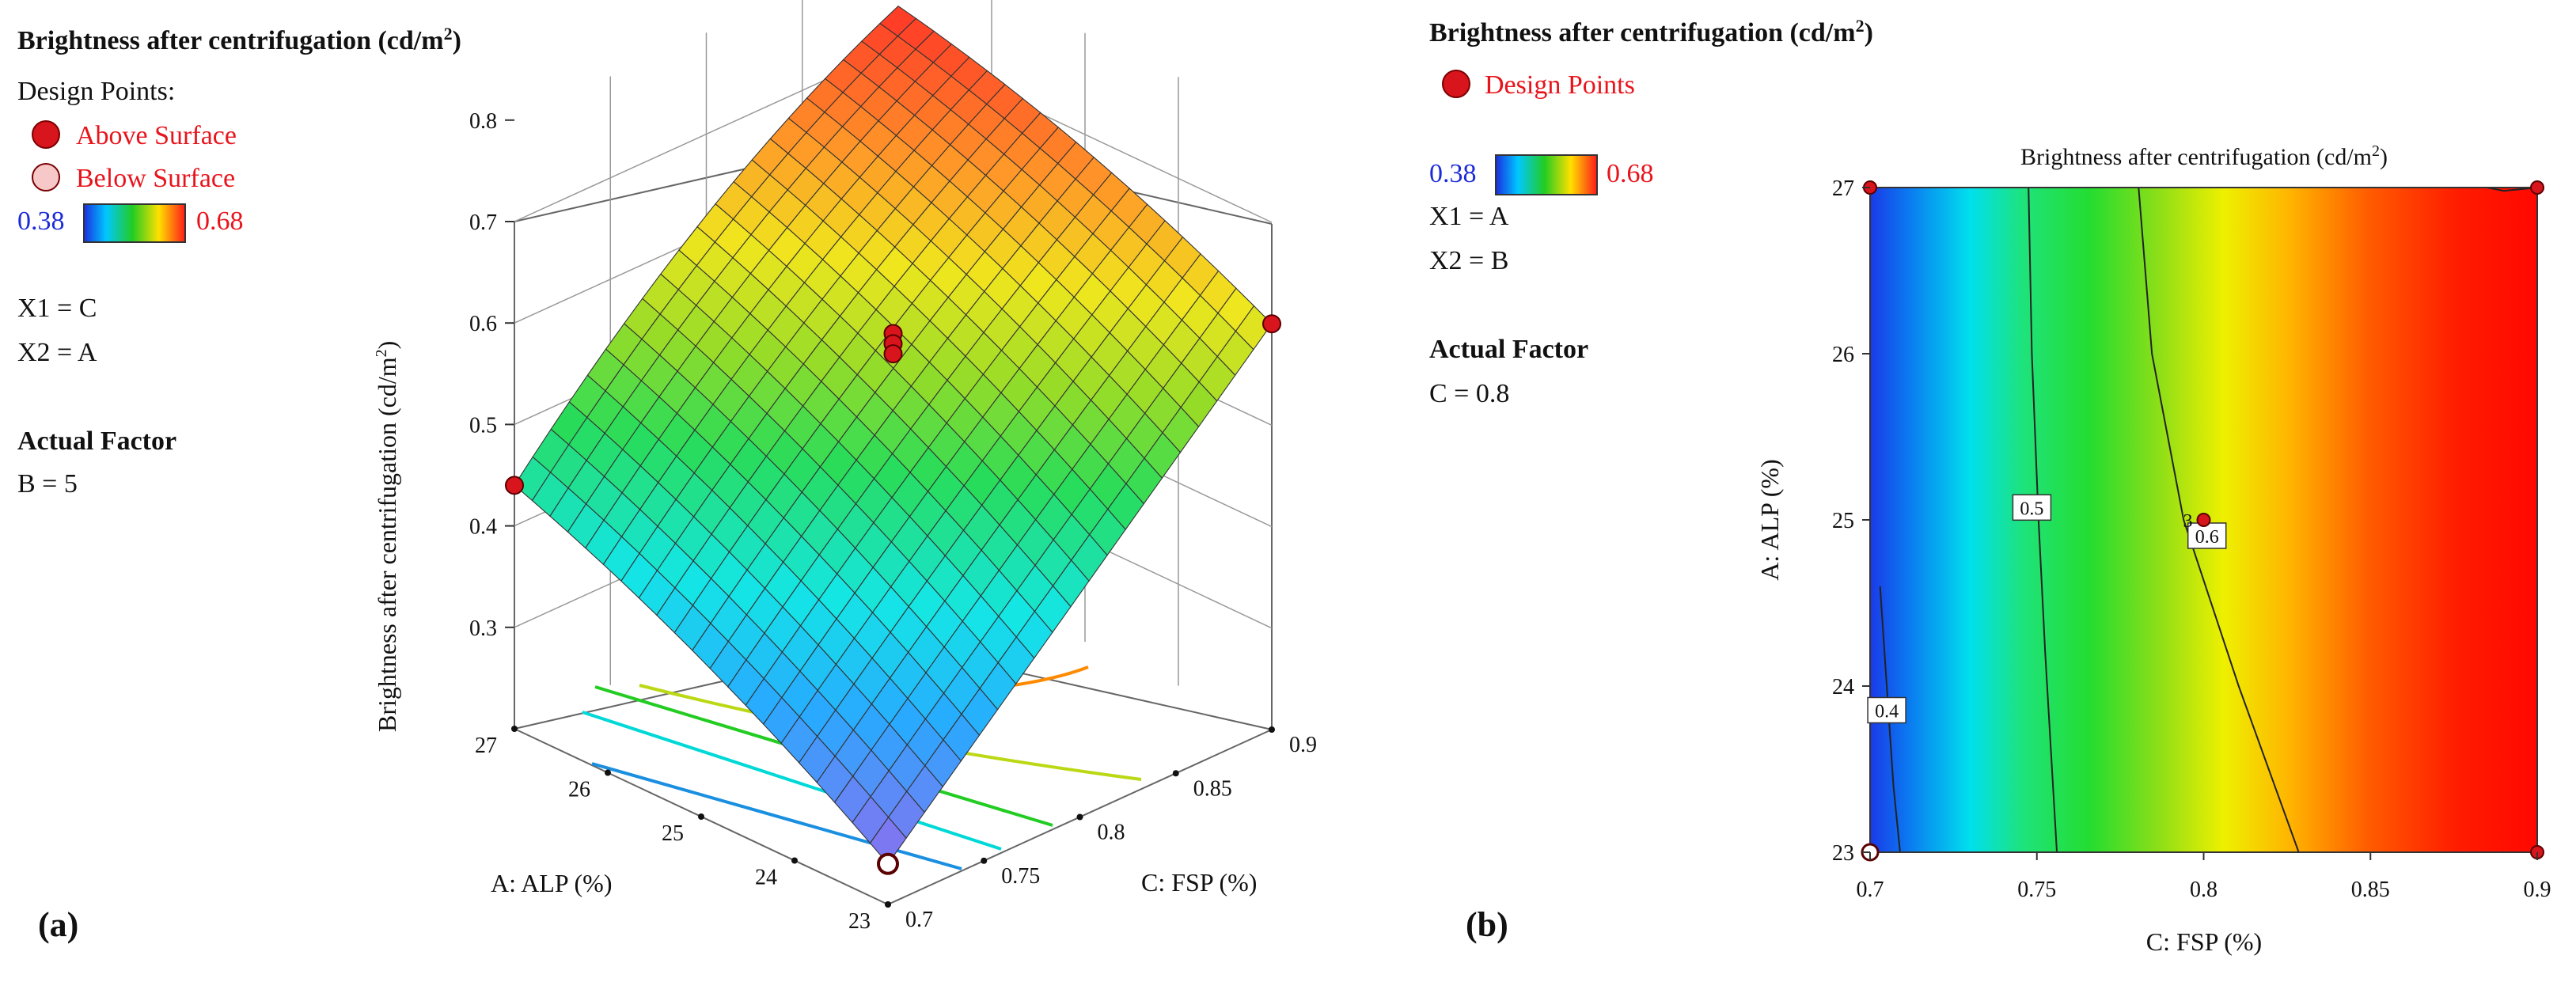 This screenshot has height=982, width=2576. What do you see at coordinates (2204, 156) in the screenshot?
I see `contour-plot-title: Brightness after centrifugation (cd/m2)` at bounding box center [2204, 156].